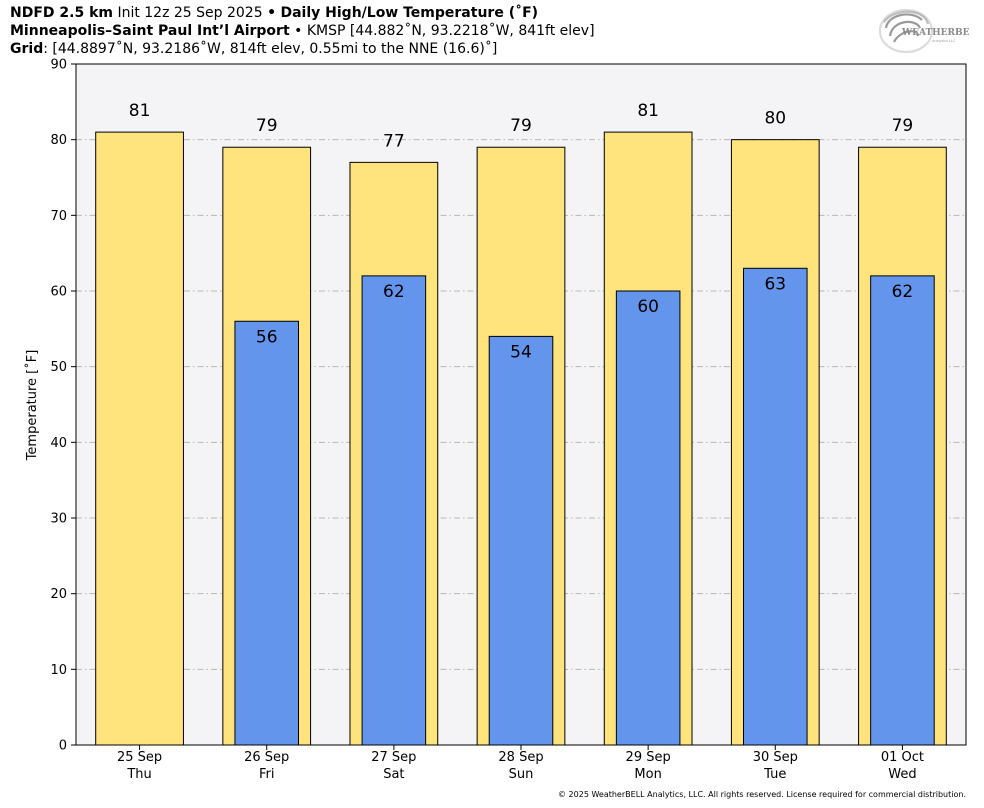 The width and height of the screenshot is (984, 808). Describe the element at coordinates (775, 766) in the screenshot. I see `x-tick-label: 30 Sep Tue` at that location.